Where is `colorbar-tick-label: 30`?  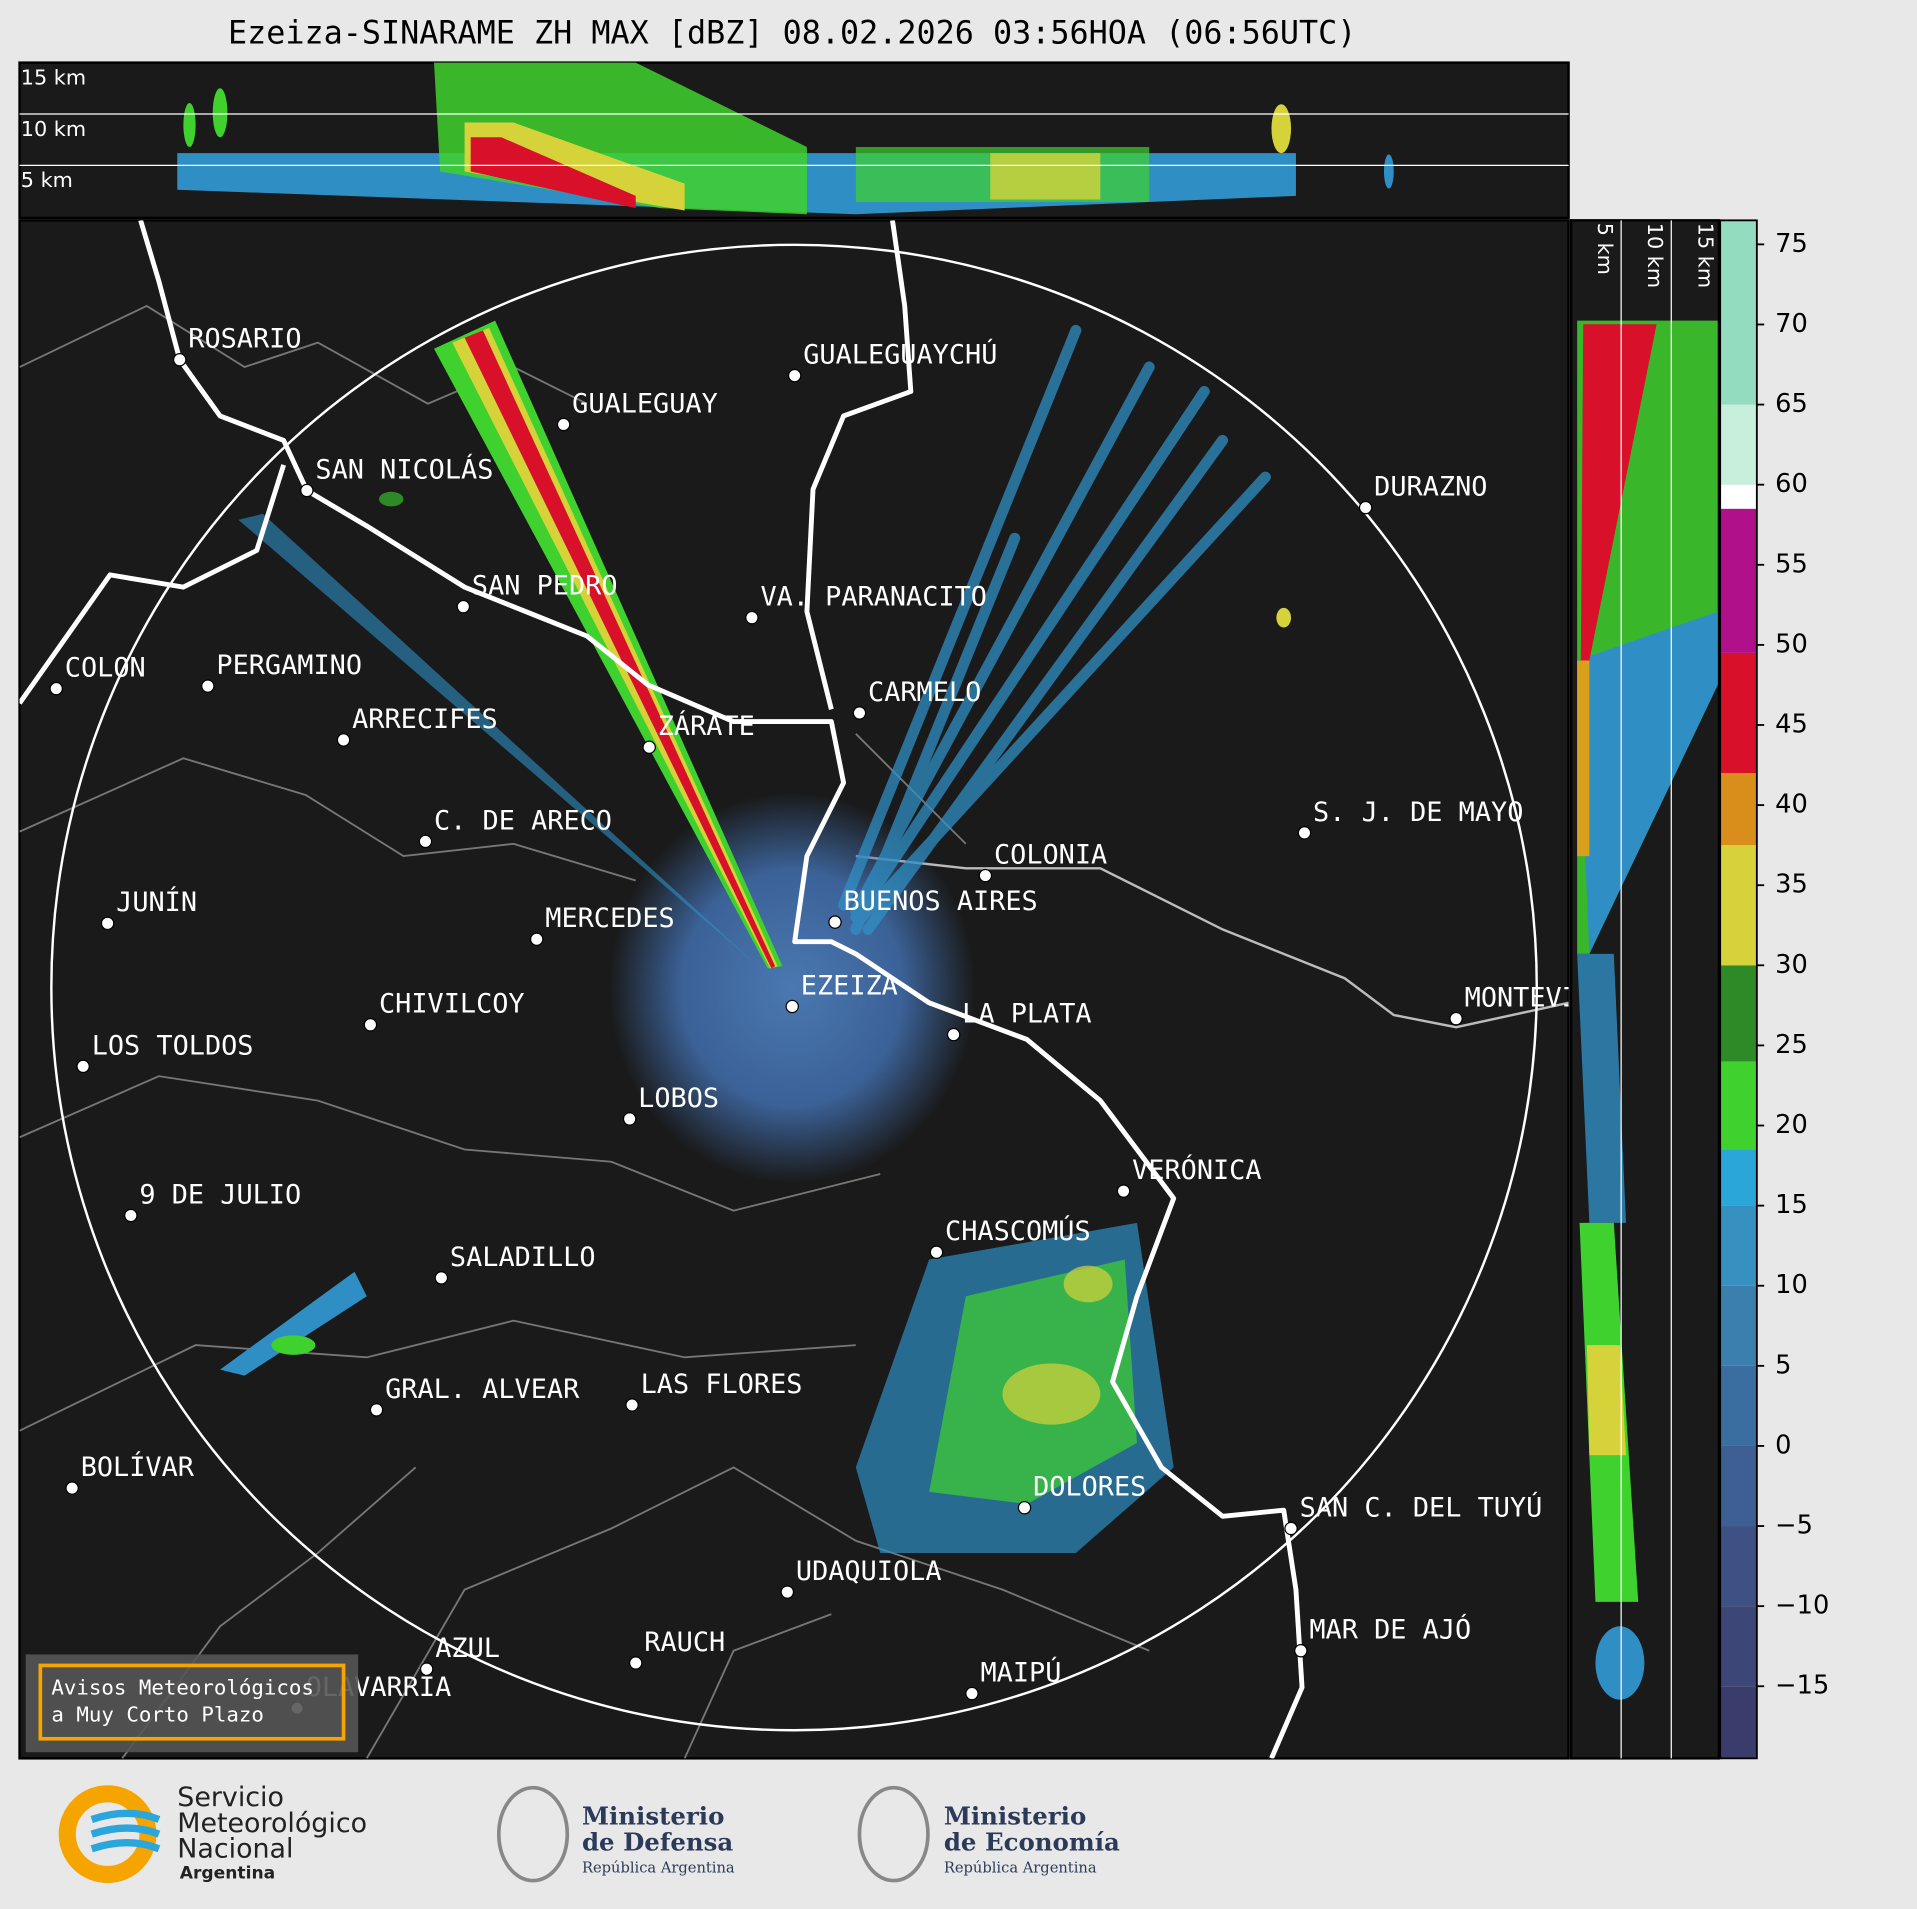
colorbar-tick-label: 30 is located at coordinates (1791, 965).